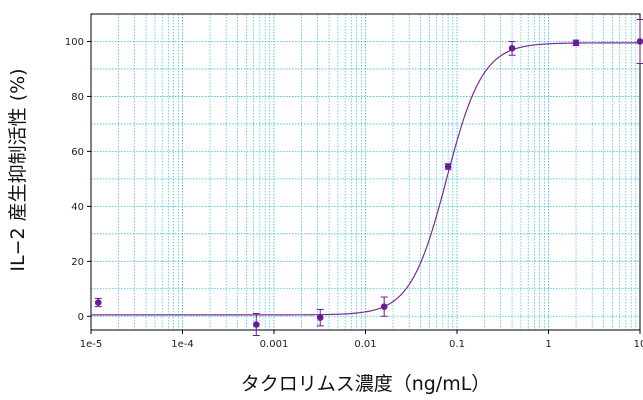  I want to click on x-tick-label: 1e-5, so click(91, 344).